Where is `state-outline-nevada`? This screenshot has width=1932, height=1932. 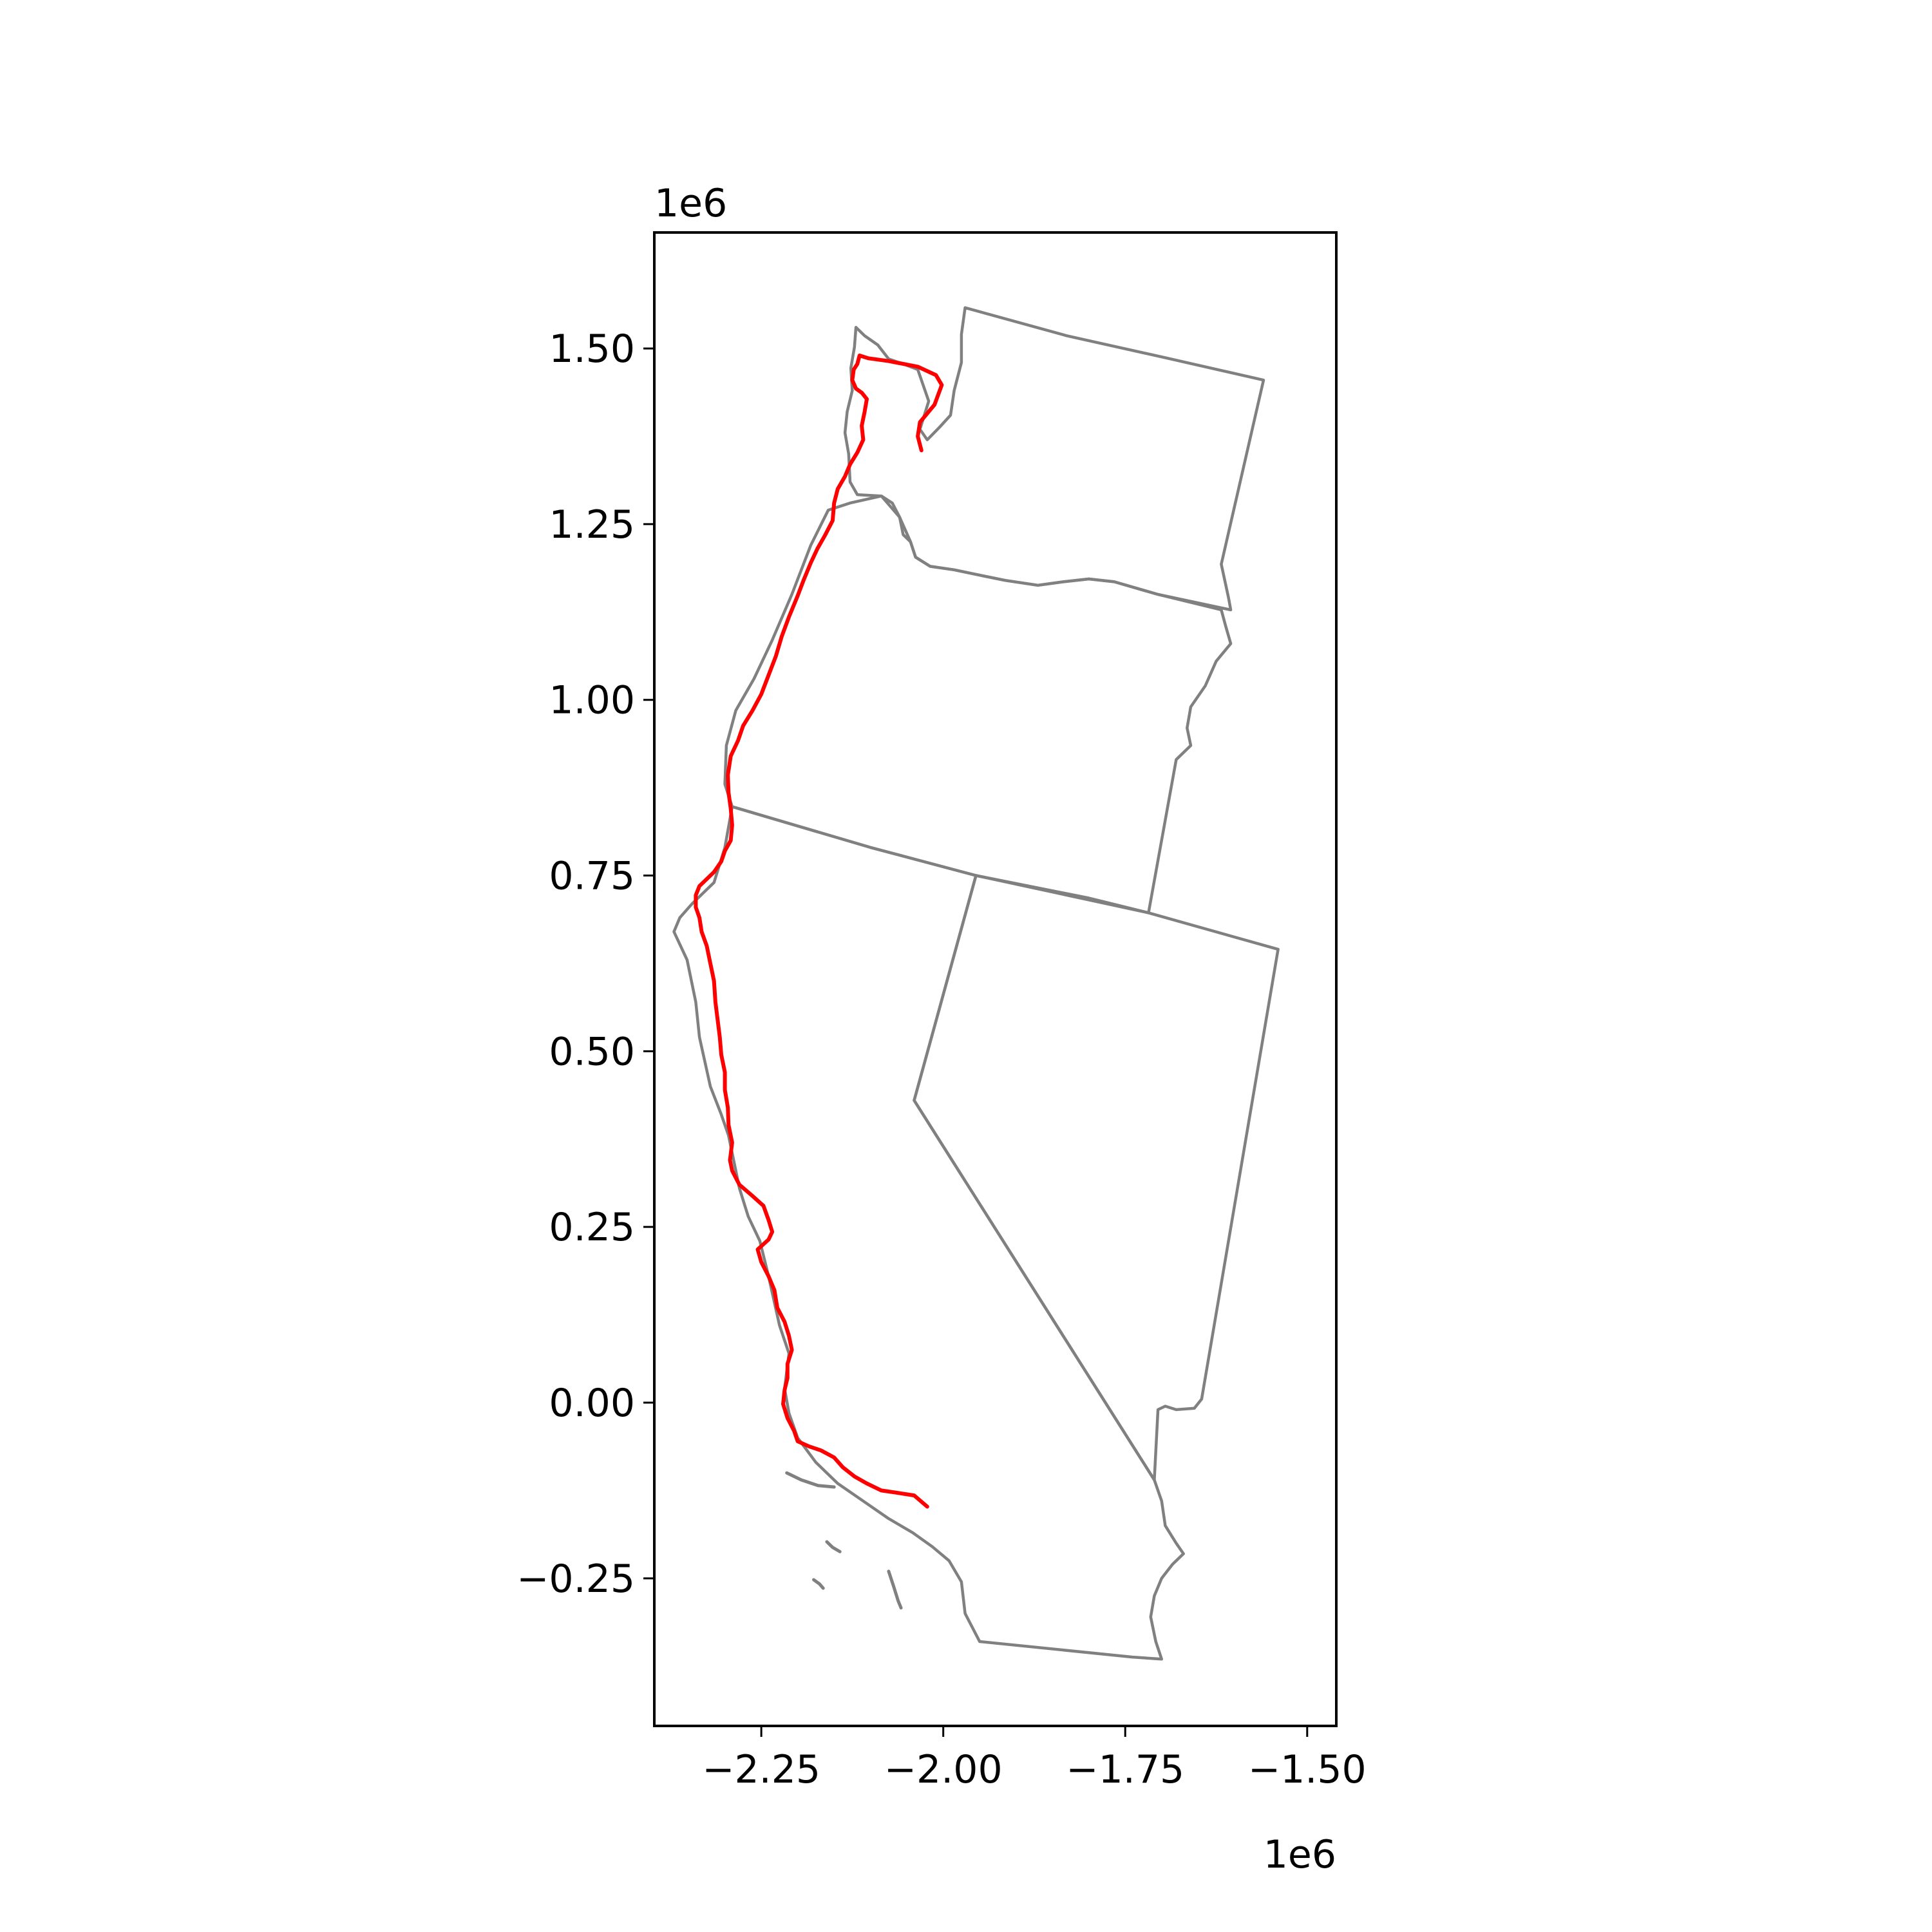
state-outline-nevada is located at coordinates (1096, 1178).